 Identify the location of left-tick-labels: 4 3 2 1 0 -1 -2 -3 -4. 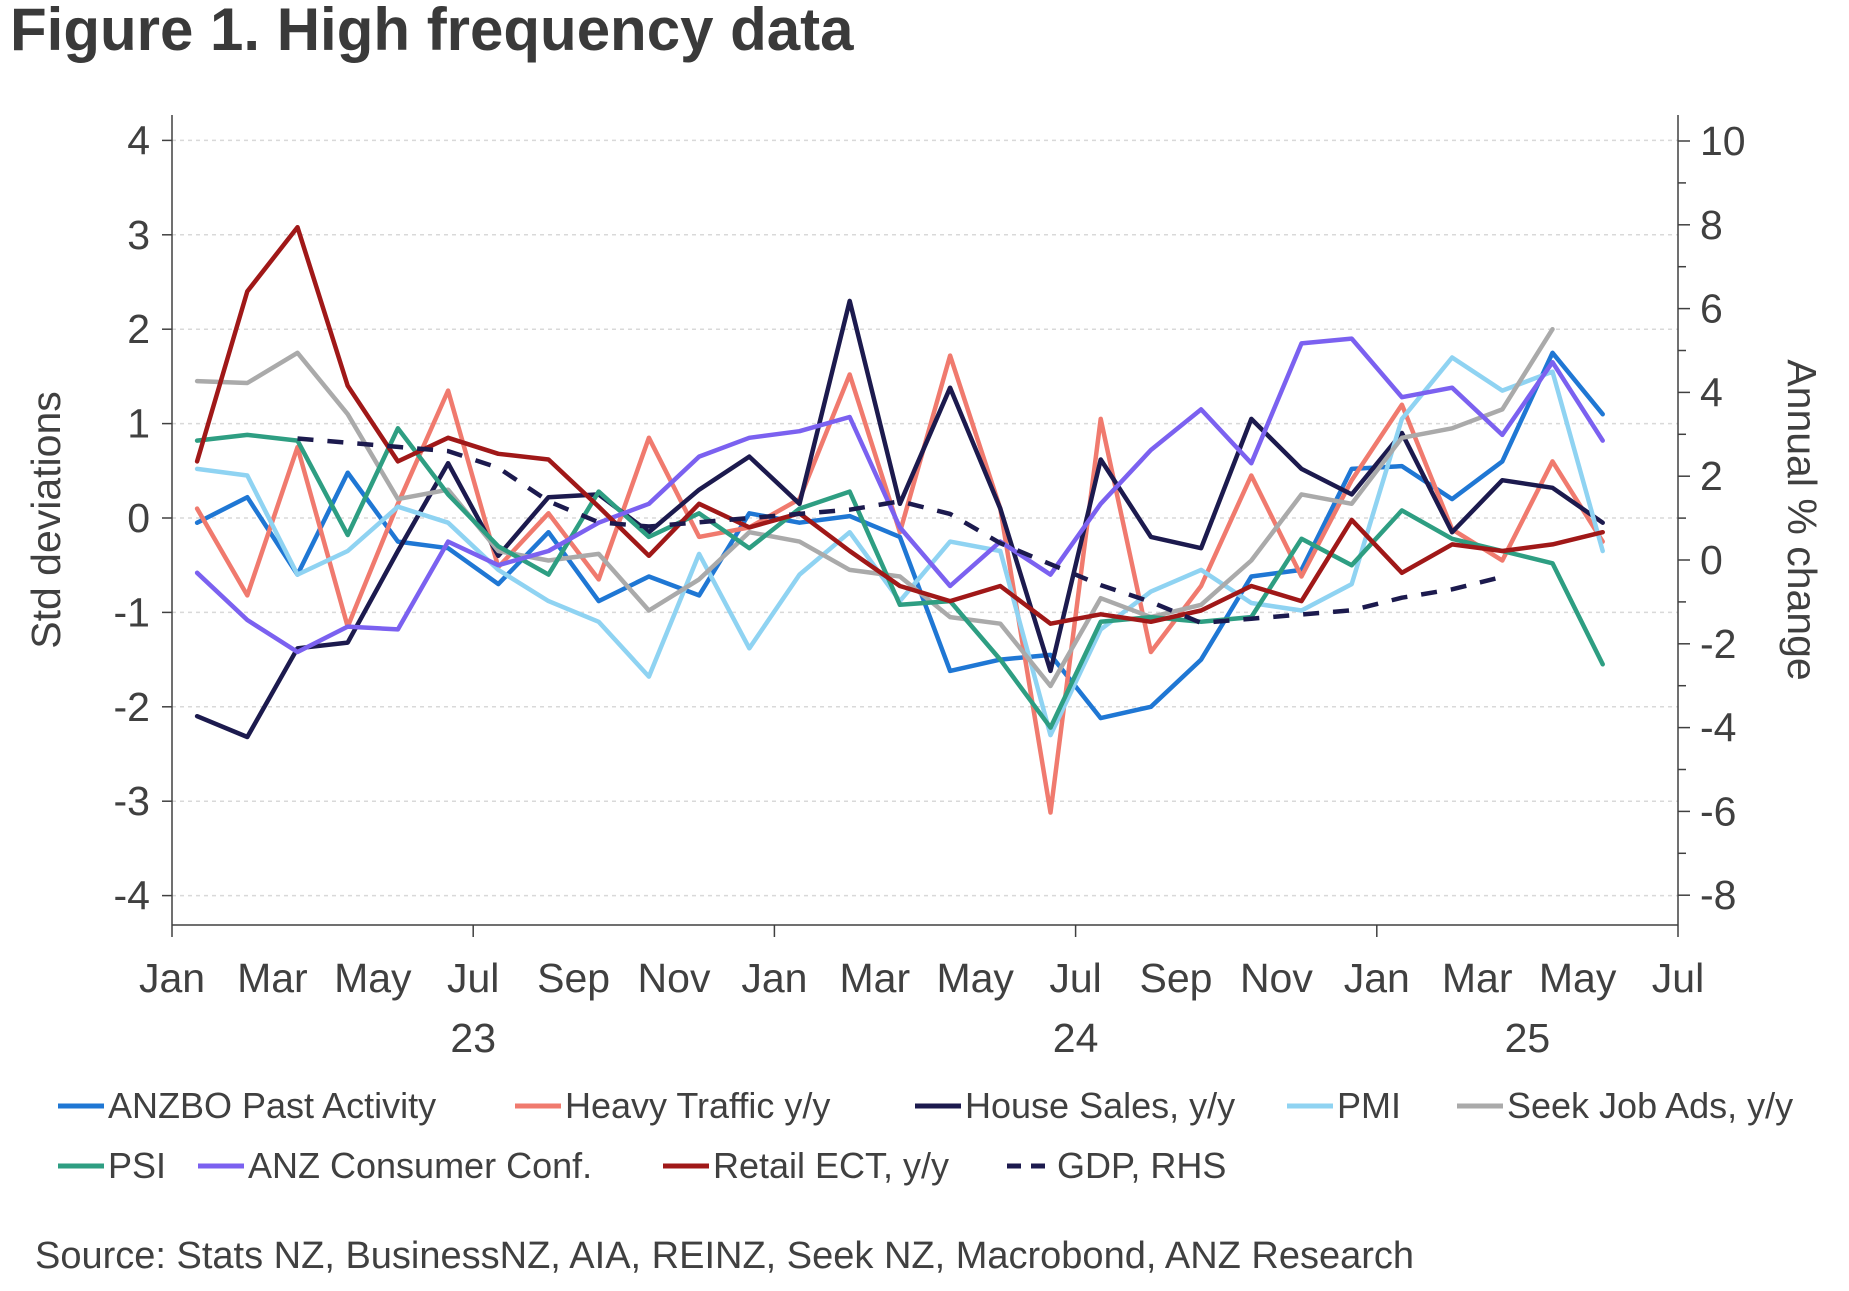
(132, 517).